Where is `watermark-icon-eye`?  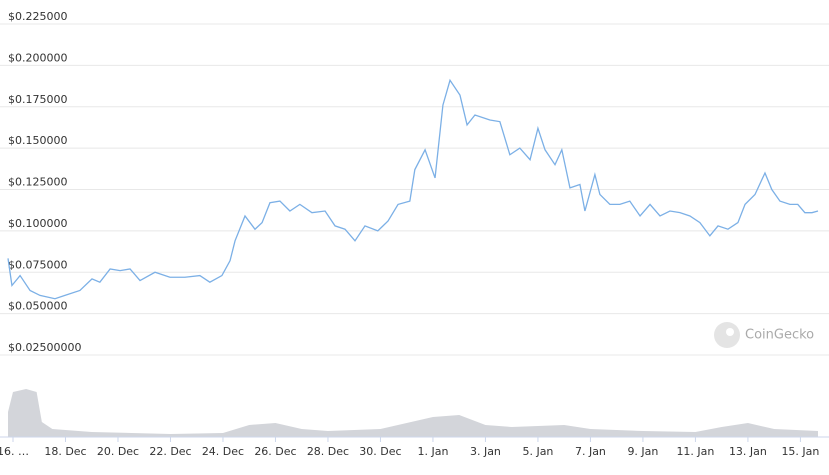 watermark-icon-eye is located at coordinates (730, 332).